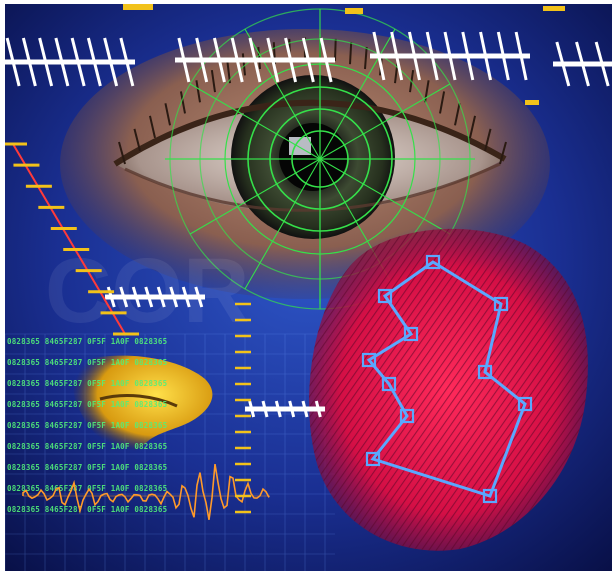  Describe the element at coordinates (447, 379) in the screenshot. I see `minutiae-polygon` at that location.